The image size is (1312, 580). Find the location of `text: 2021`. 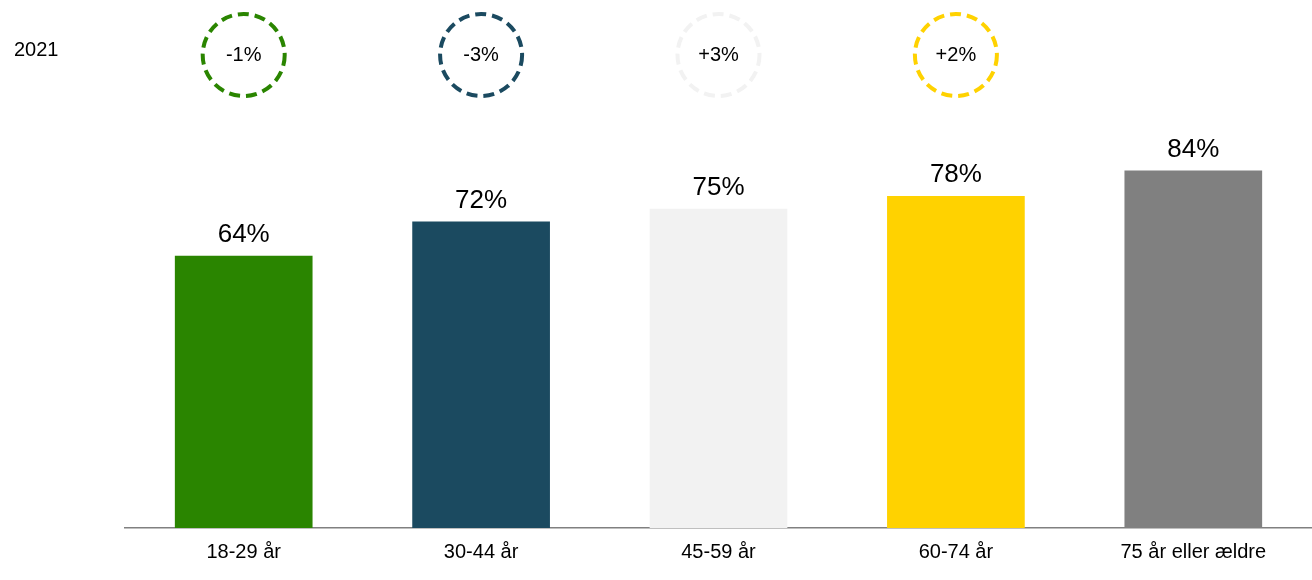

text: 2021 is located at coordinates (36, 48).